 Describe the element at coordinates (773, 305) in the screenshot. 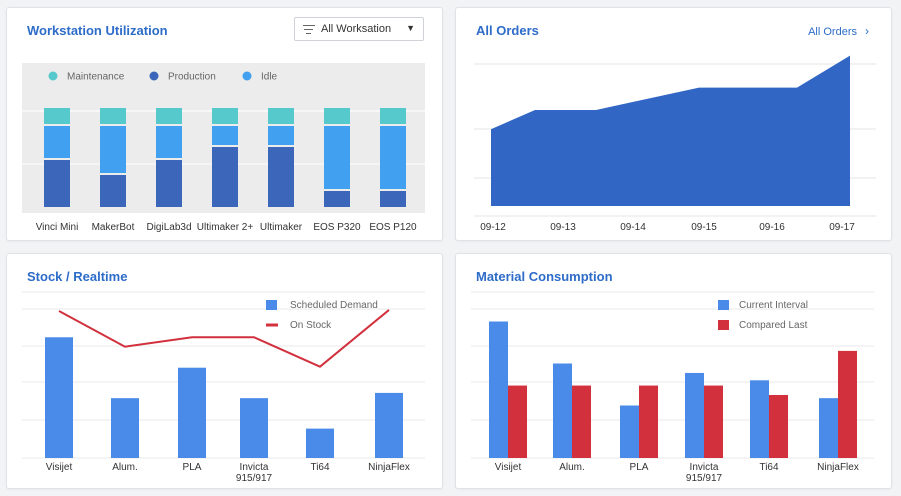

I see `legend-label-current-interval: Current Interval` at that location.